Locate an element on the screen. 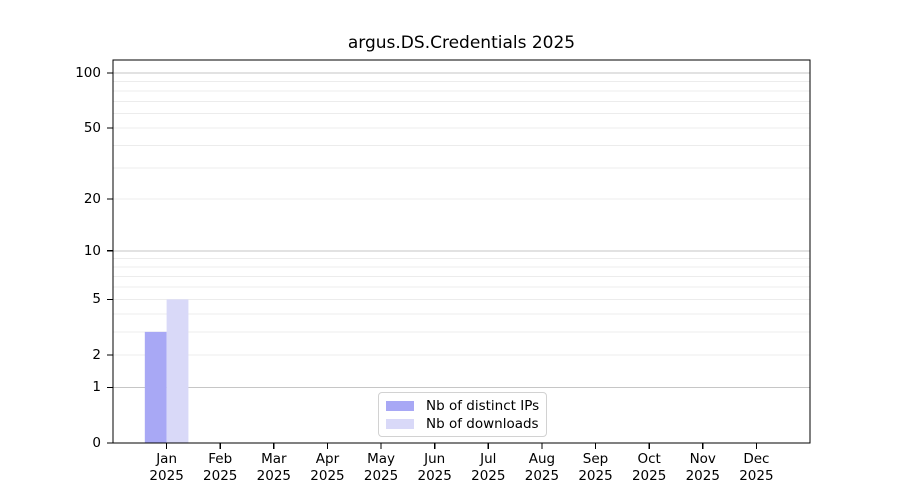 The height and width of the screenshot is (500, 900). x-tick-label: Jun 2025 is located at coordinates (434, 467).